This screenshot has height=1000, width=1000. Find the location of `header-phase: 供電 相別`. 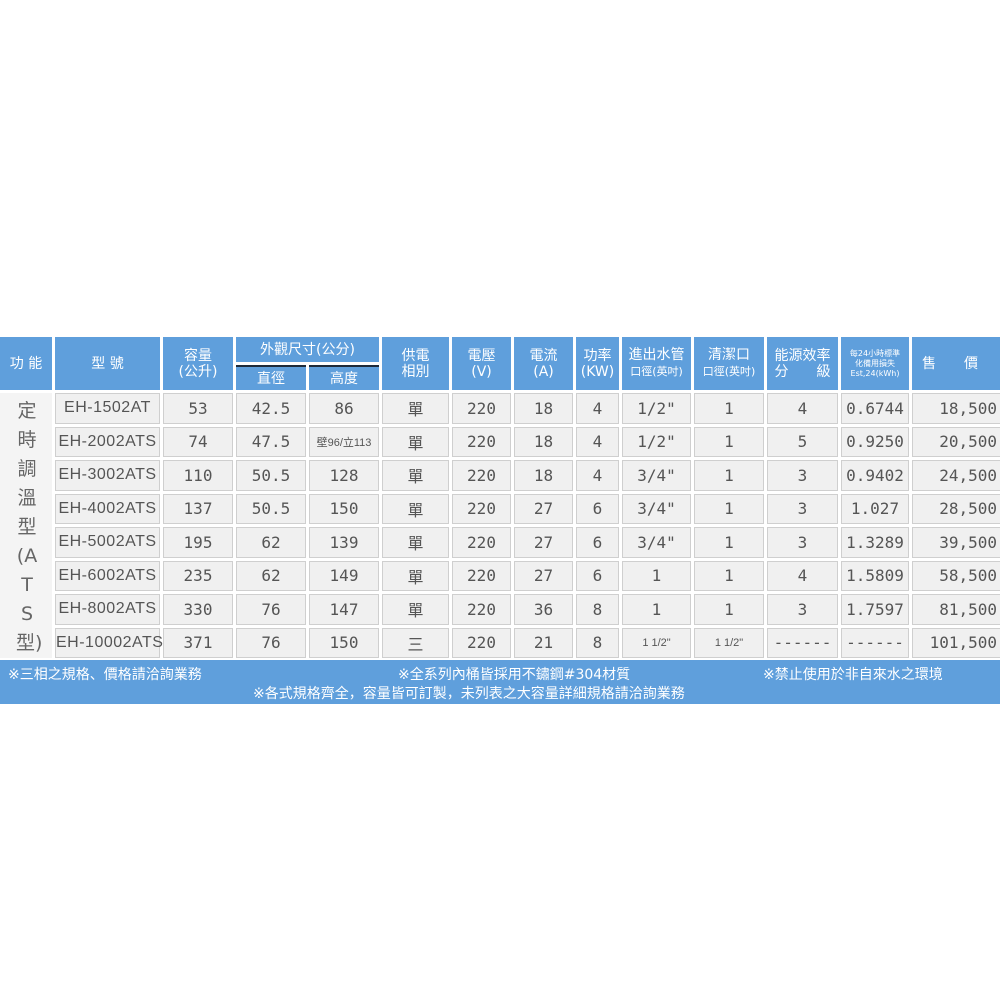

header-phase: 供電 相別 is located at coordinates (415, 363).